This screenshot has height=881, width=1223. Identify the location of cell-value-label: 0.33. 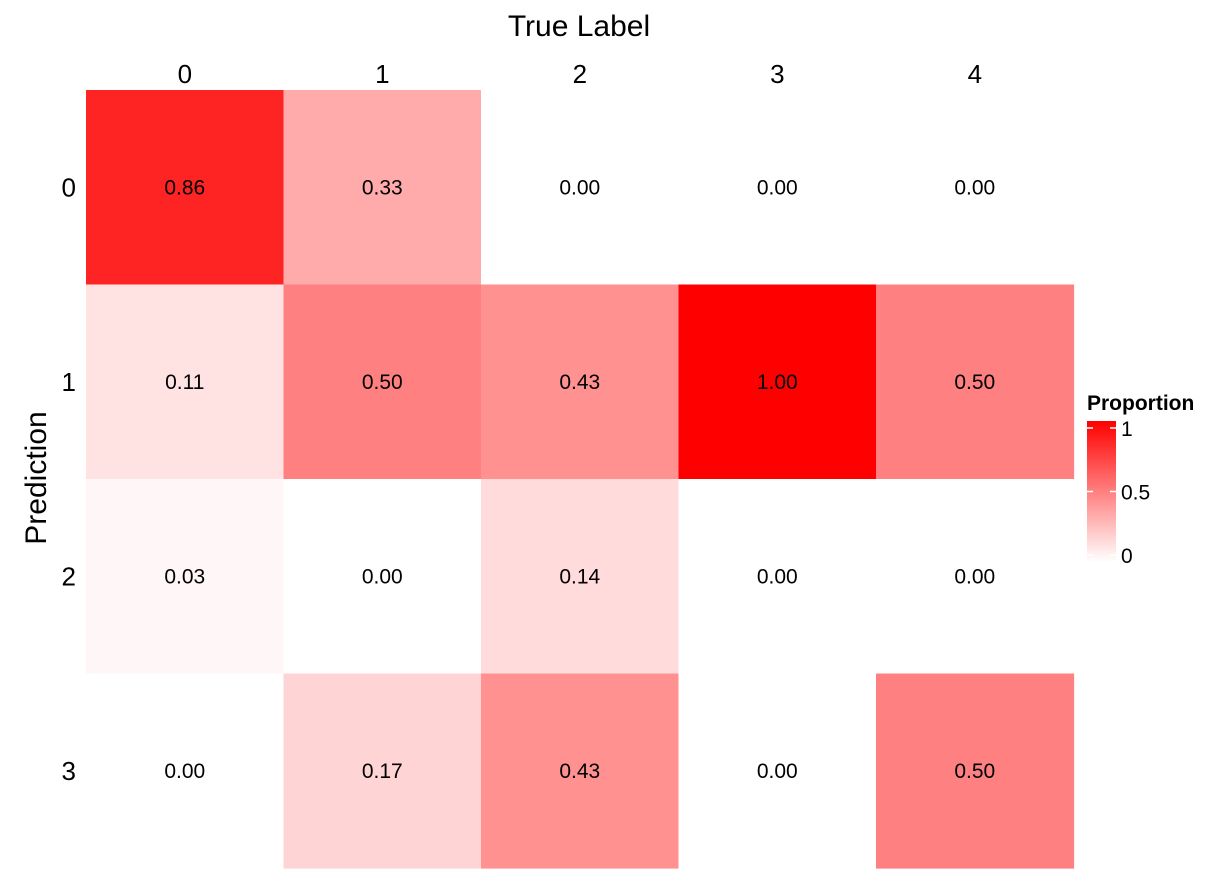
(382, 187).